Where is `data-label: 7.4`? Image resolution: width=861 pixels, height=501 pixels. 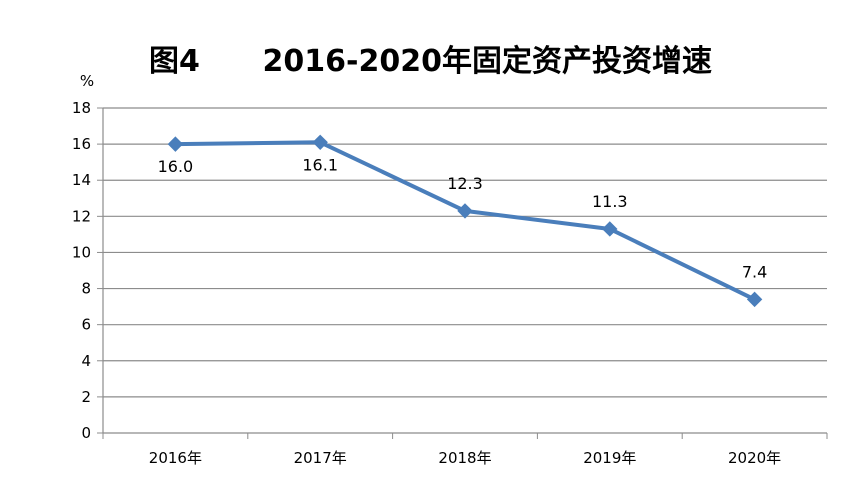 data-label: 7.4 is located at coordinates (754, 271).